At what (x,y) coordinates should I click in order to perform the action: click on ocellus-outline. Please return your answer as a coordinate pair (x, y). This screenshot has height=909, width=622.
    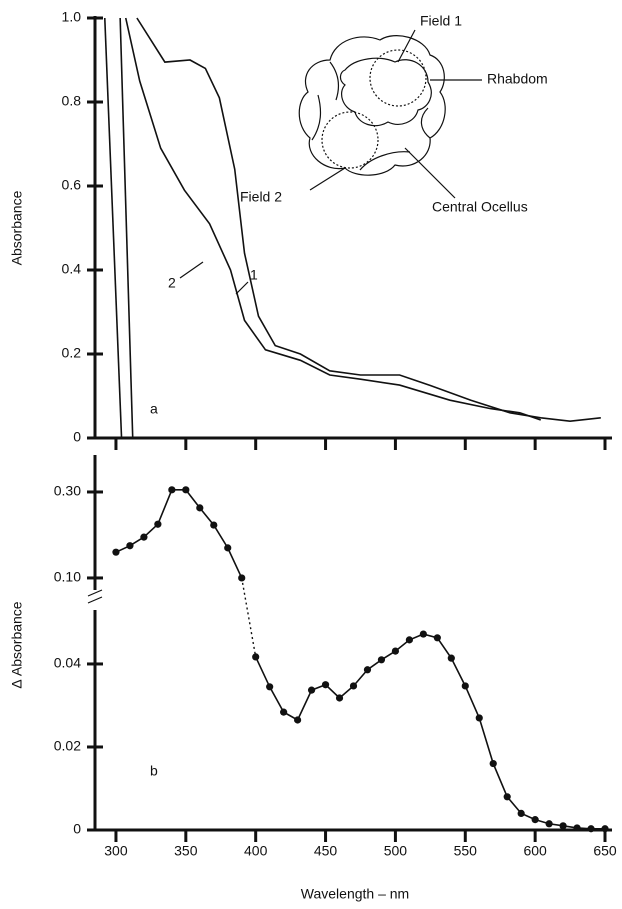
    Looking at the image, I should click on (372, 105).